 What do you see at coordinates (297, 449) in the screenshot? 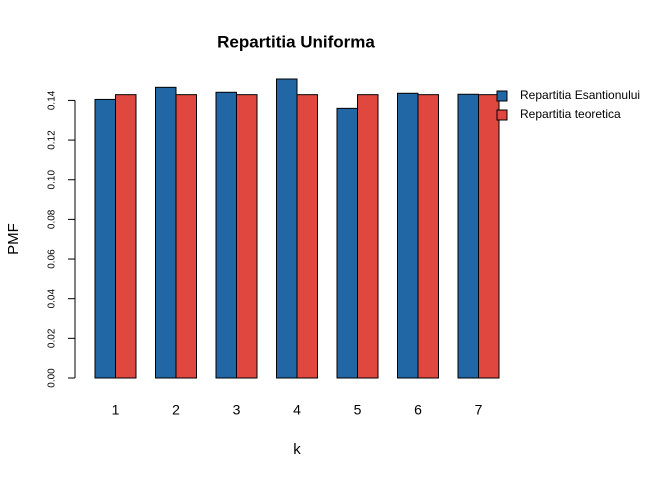
I see `x-axis-label: k` at bounding box center [297, 449].